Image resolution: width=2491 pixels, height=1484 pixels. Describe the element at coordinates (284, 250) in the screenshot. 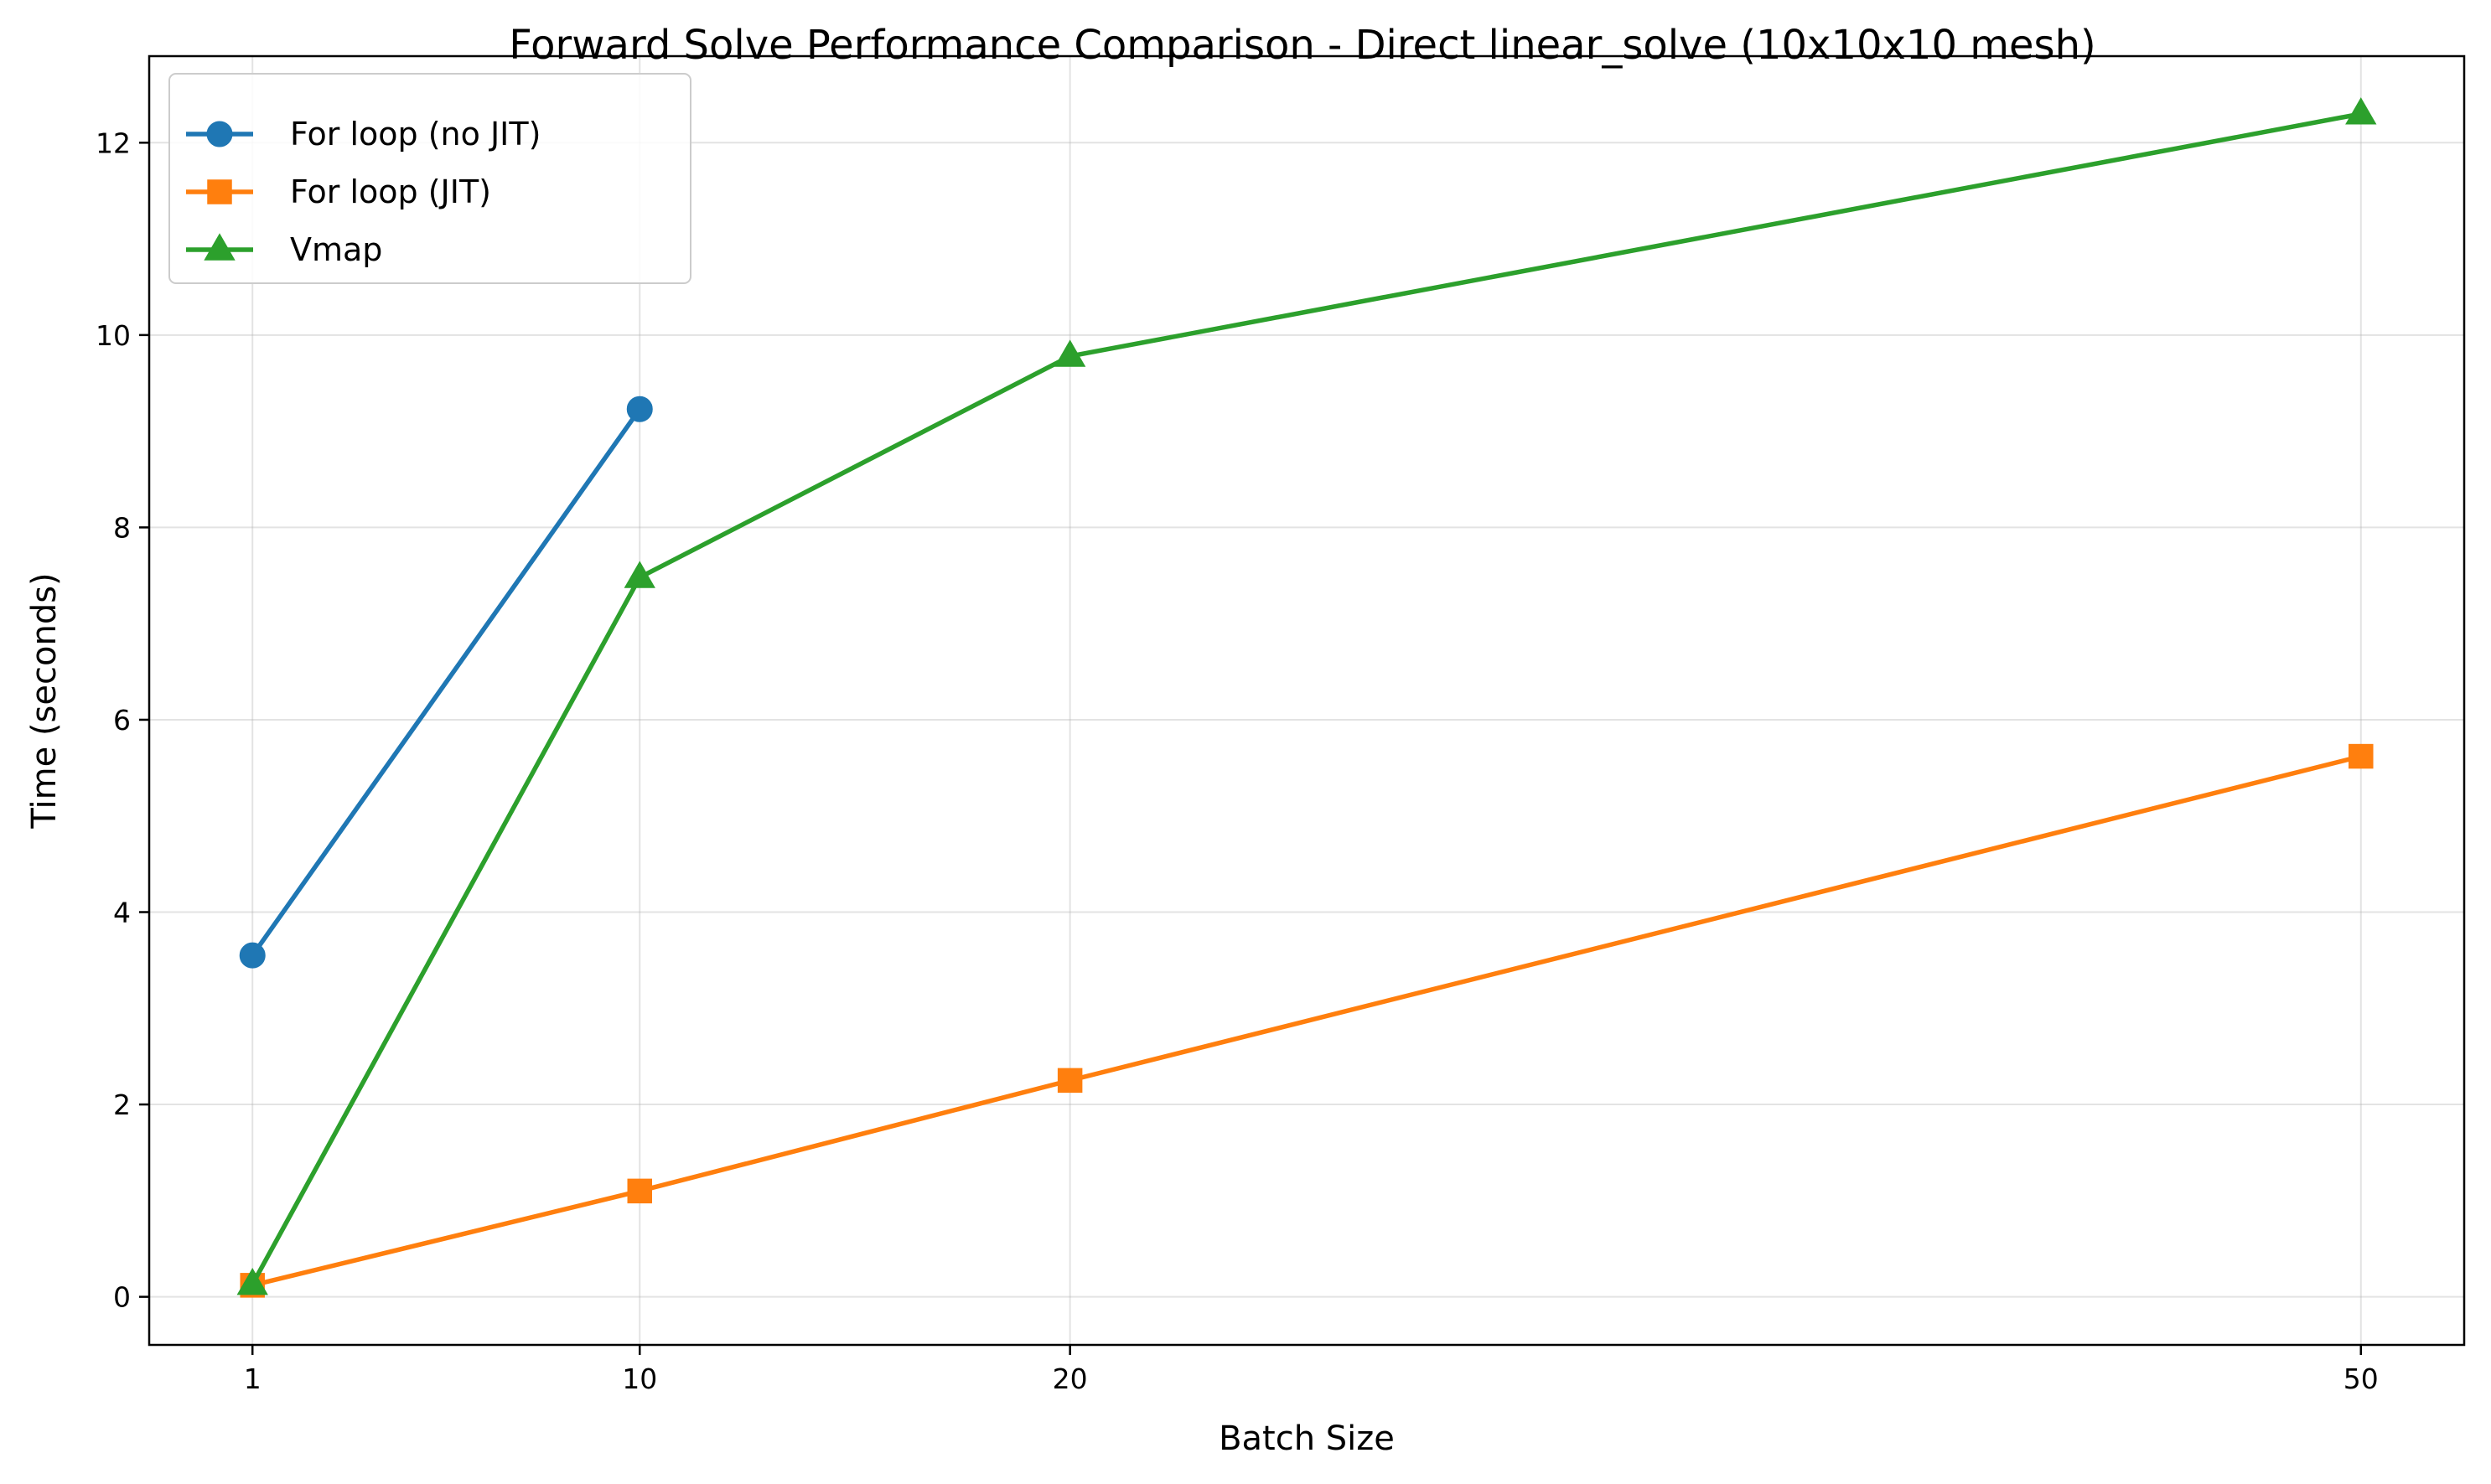

I see `legend-entry: Vmap` at that location.